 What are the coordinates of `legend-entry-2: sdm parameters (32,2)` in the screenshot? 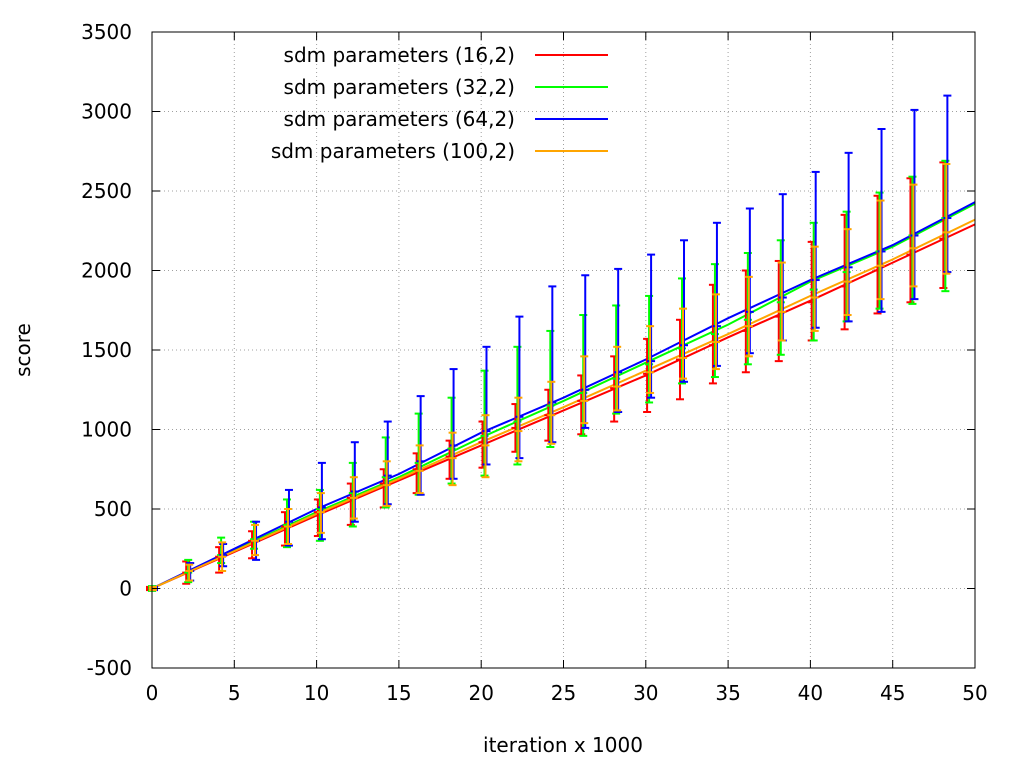 It's located at (446, 87).